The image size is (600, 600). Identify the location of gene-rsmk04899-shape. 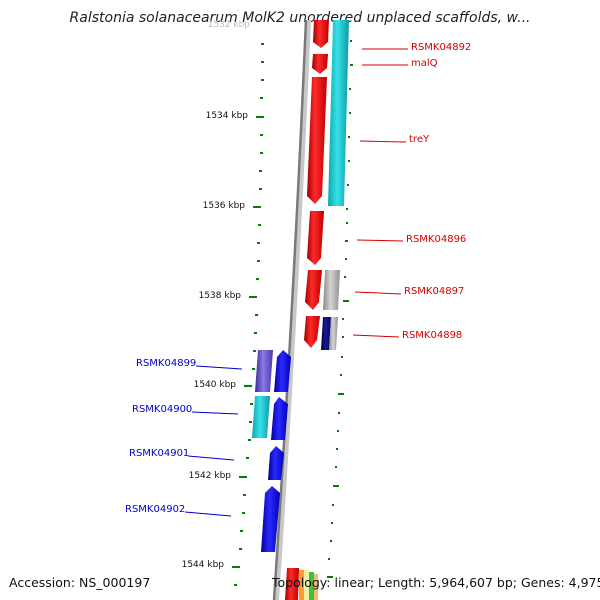
(282, 371).